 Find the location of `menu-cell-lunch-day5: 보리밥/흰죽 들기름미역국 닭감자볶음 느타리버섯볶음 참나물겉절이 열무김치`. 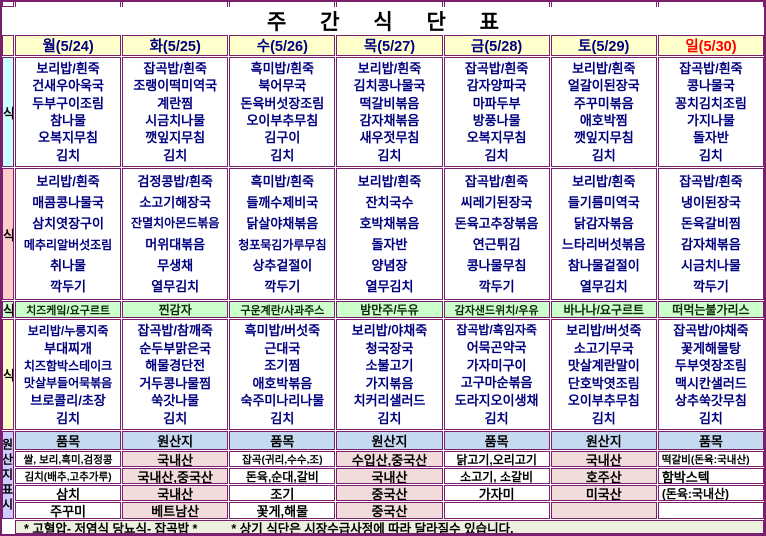

menu-cell-lunch-day5: 보리밥/흰죽 들기름미역국 닭감자볶음 느타리버섯볶음 참나물겉절이 열무김치 is located at coordinates (603, 234).